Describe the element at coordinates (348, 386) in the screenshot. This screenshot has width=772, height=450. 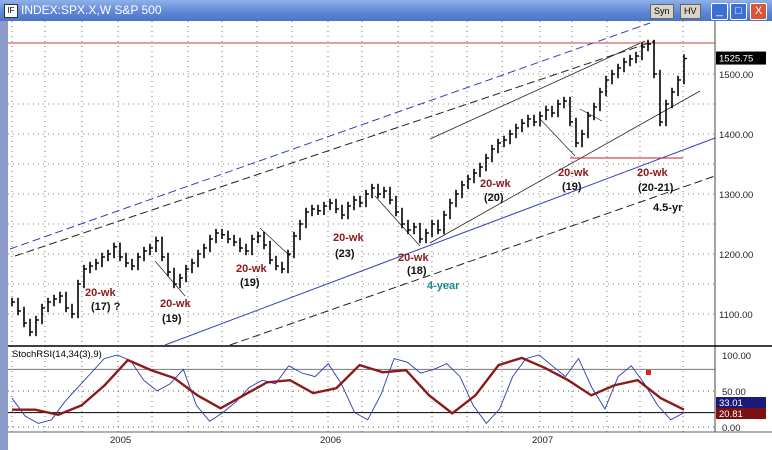
I see `stoch-slow-line` at that location.